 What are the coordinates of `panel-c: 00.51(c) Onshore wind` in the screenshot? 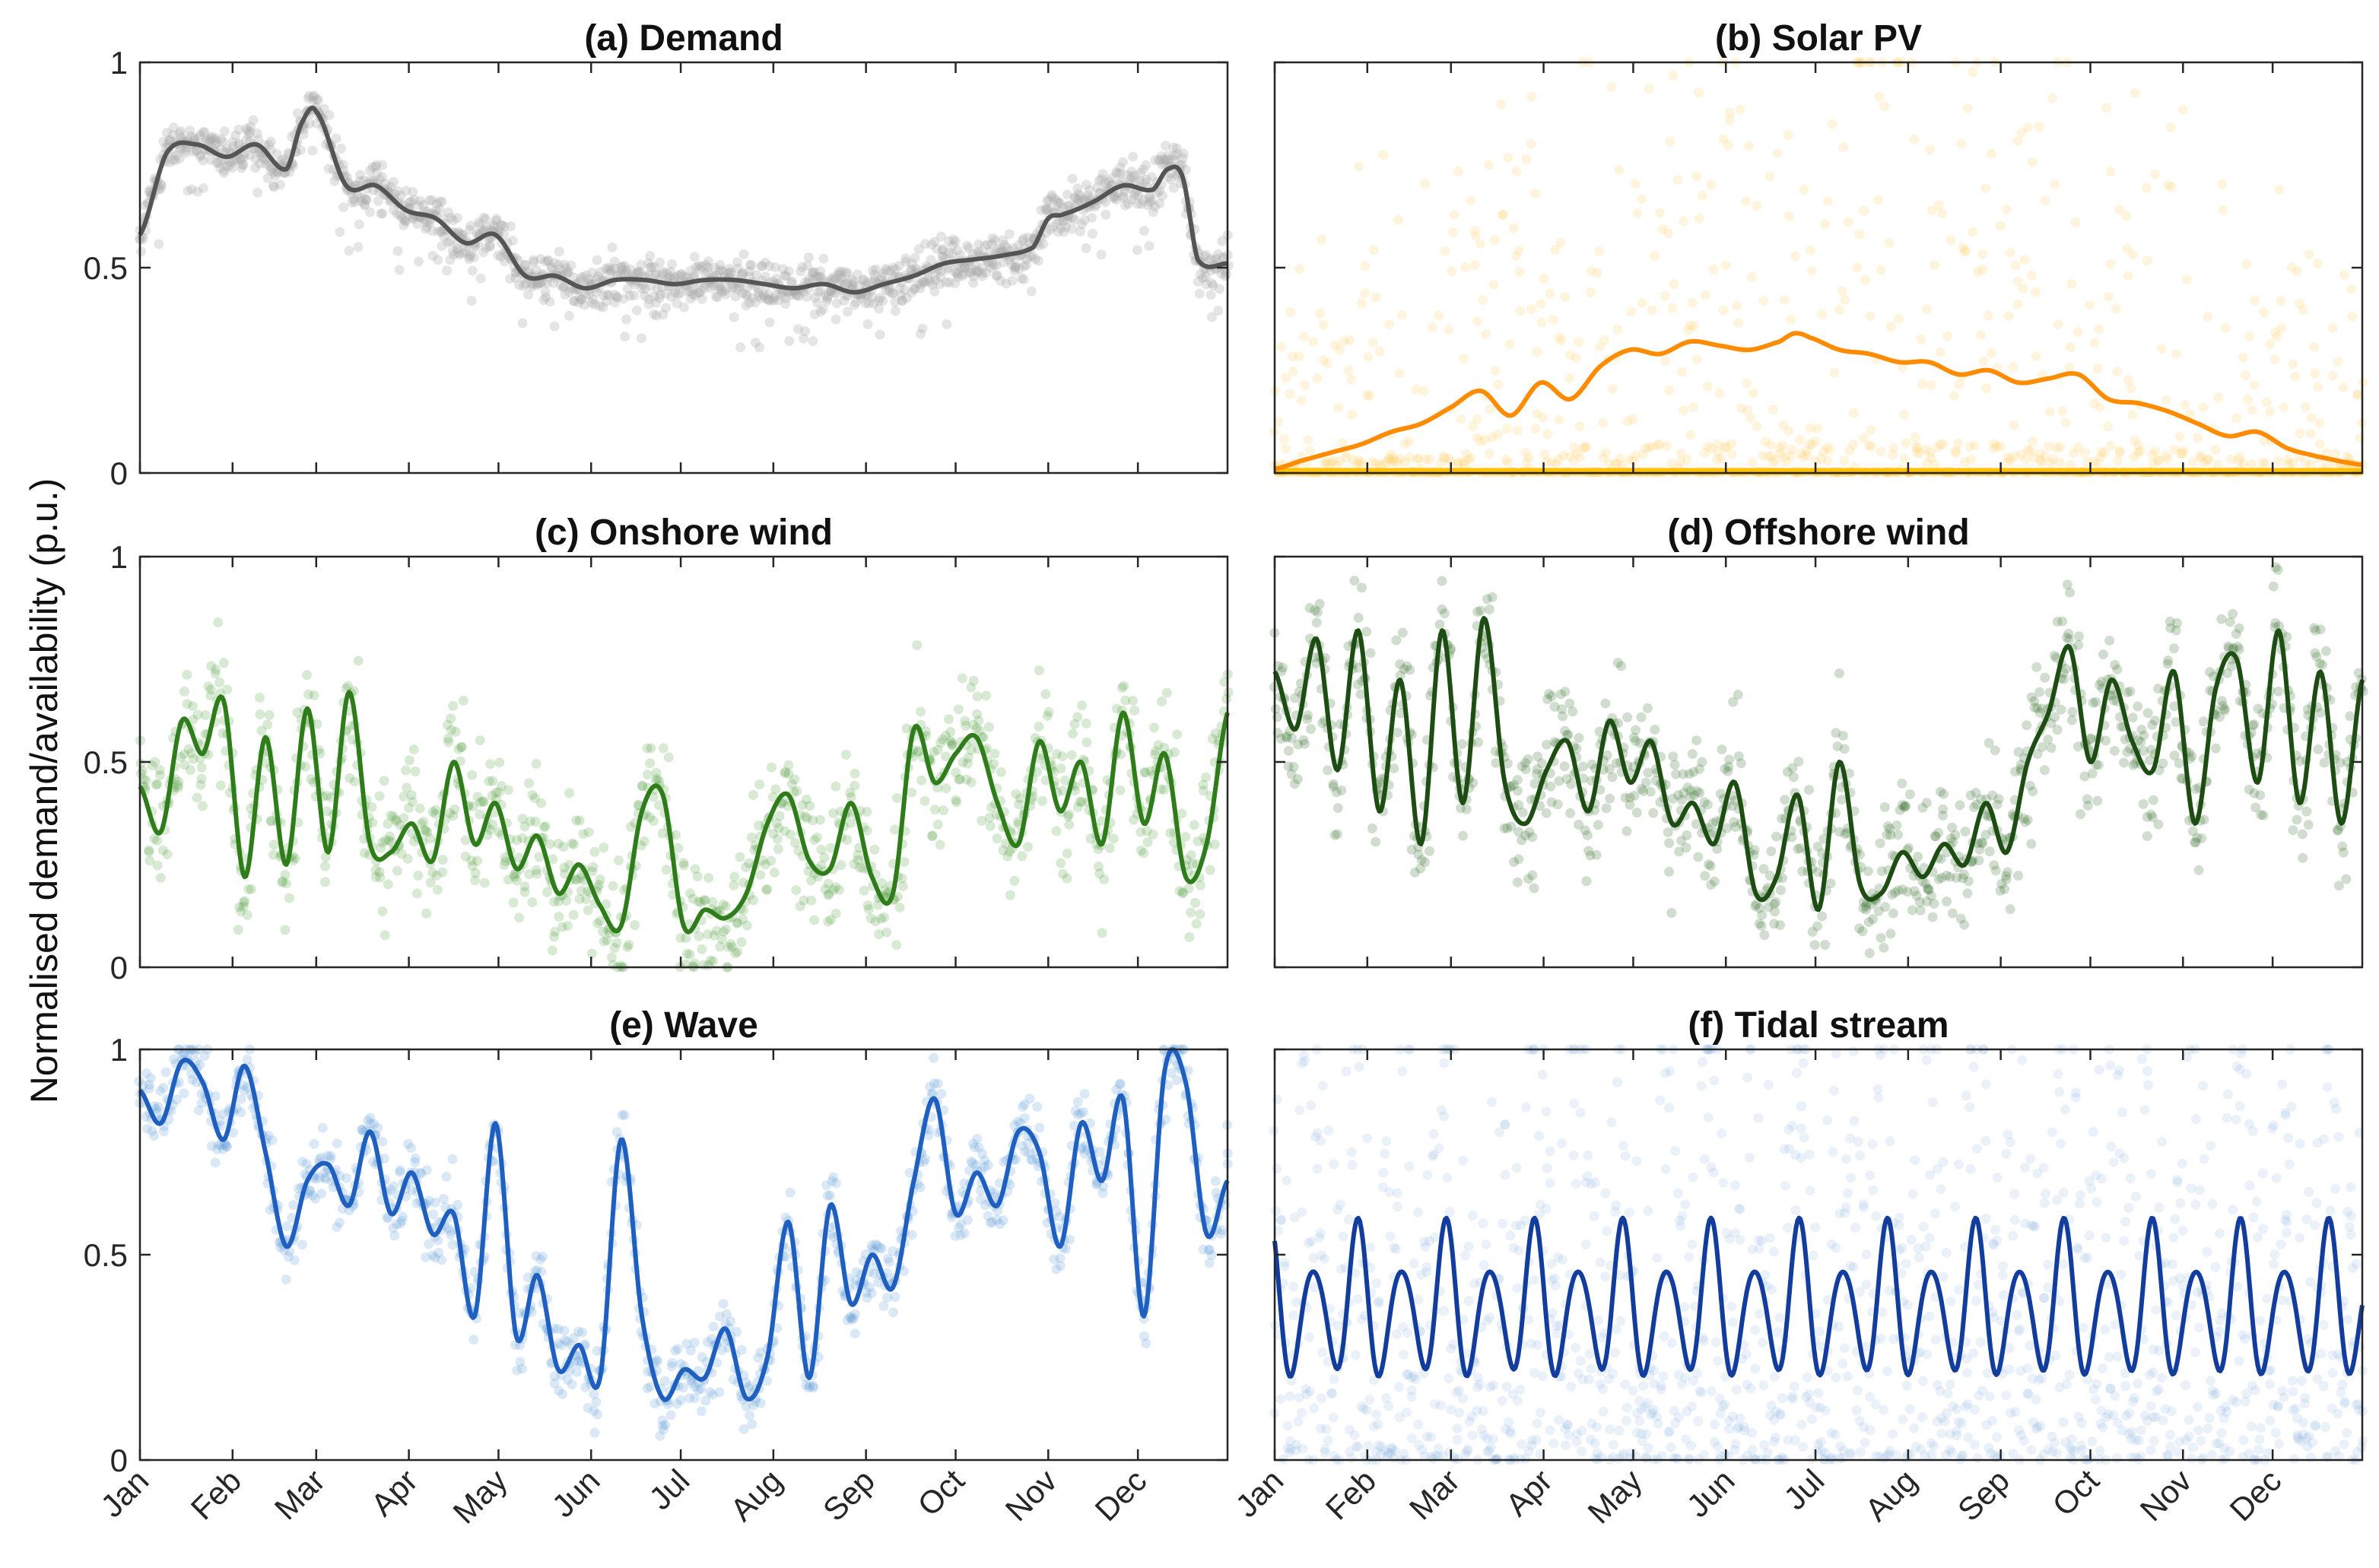 It's located at (659, 749).